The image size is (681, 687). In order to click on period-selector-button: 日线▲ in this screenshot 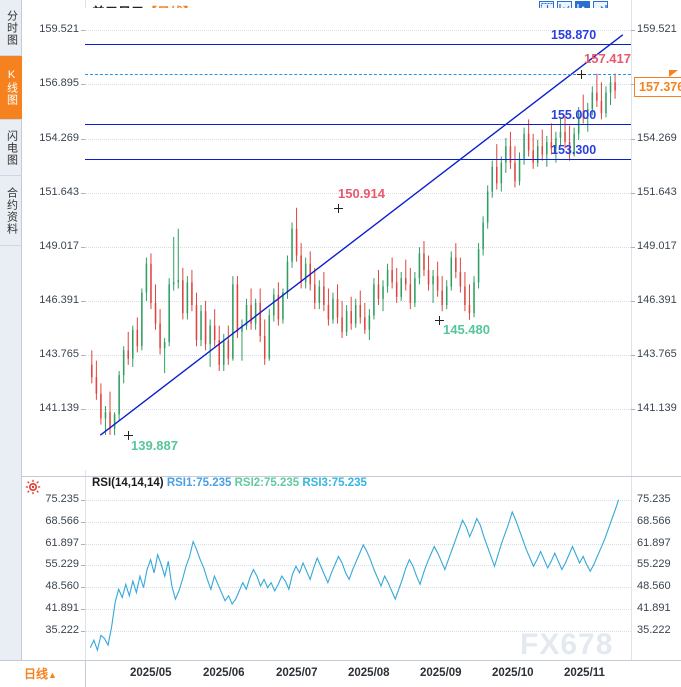, I will do `click(40, 673)`.